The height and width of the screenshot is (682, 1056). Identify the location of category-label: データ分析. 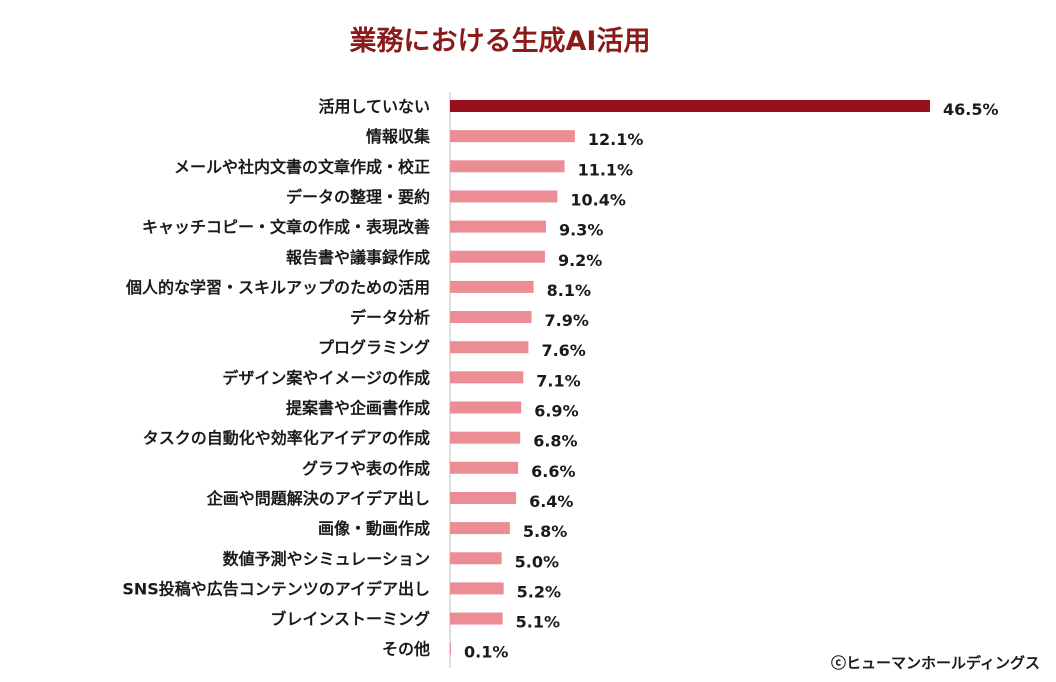
(390, 317).